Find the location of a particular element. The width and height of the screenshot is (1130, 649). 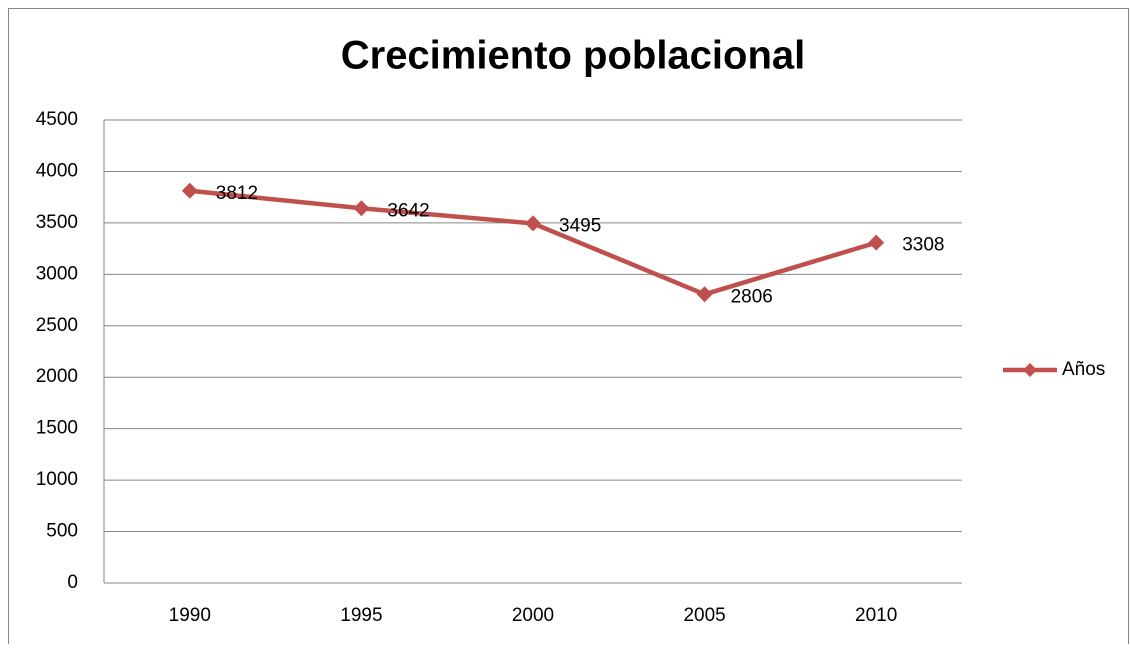

data-label: 3495 is located at coordinates (580, 225).